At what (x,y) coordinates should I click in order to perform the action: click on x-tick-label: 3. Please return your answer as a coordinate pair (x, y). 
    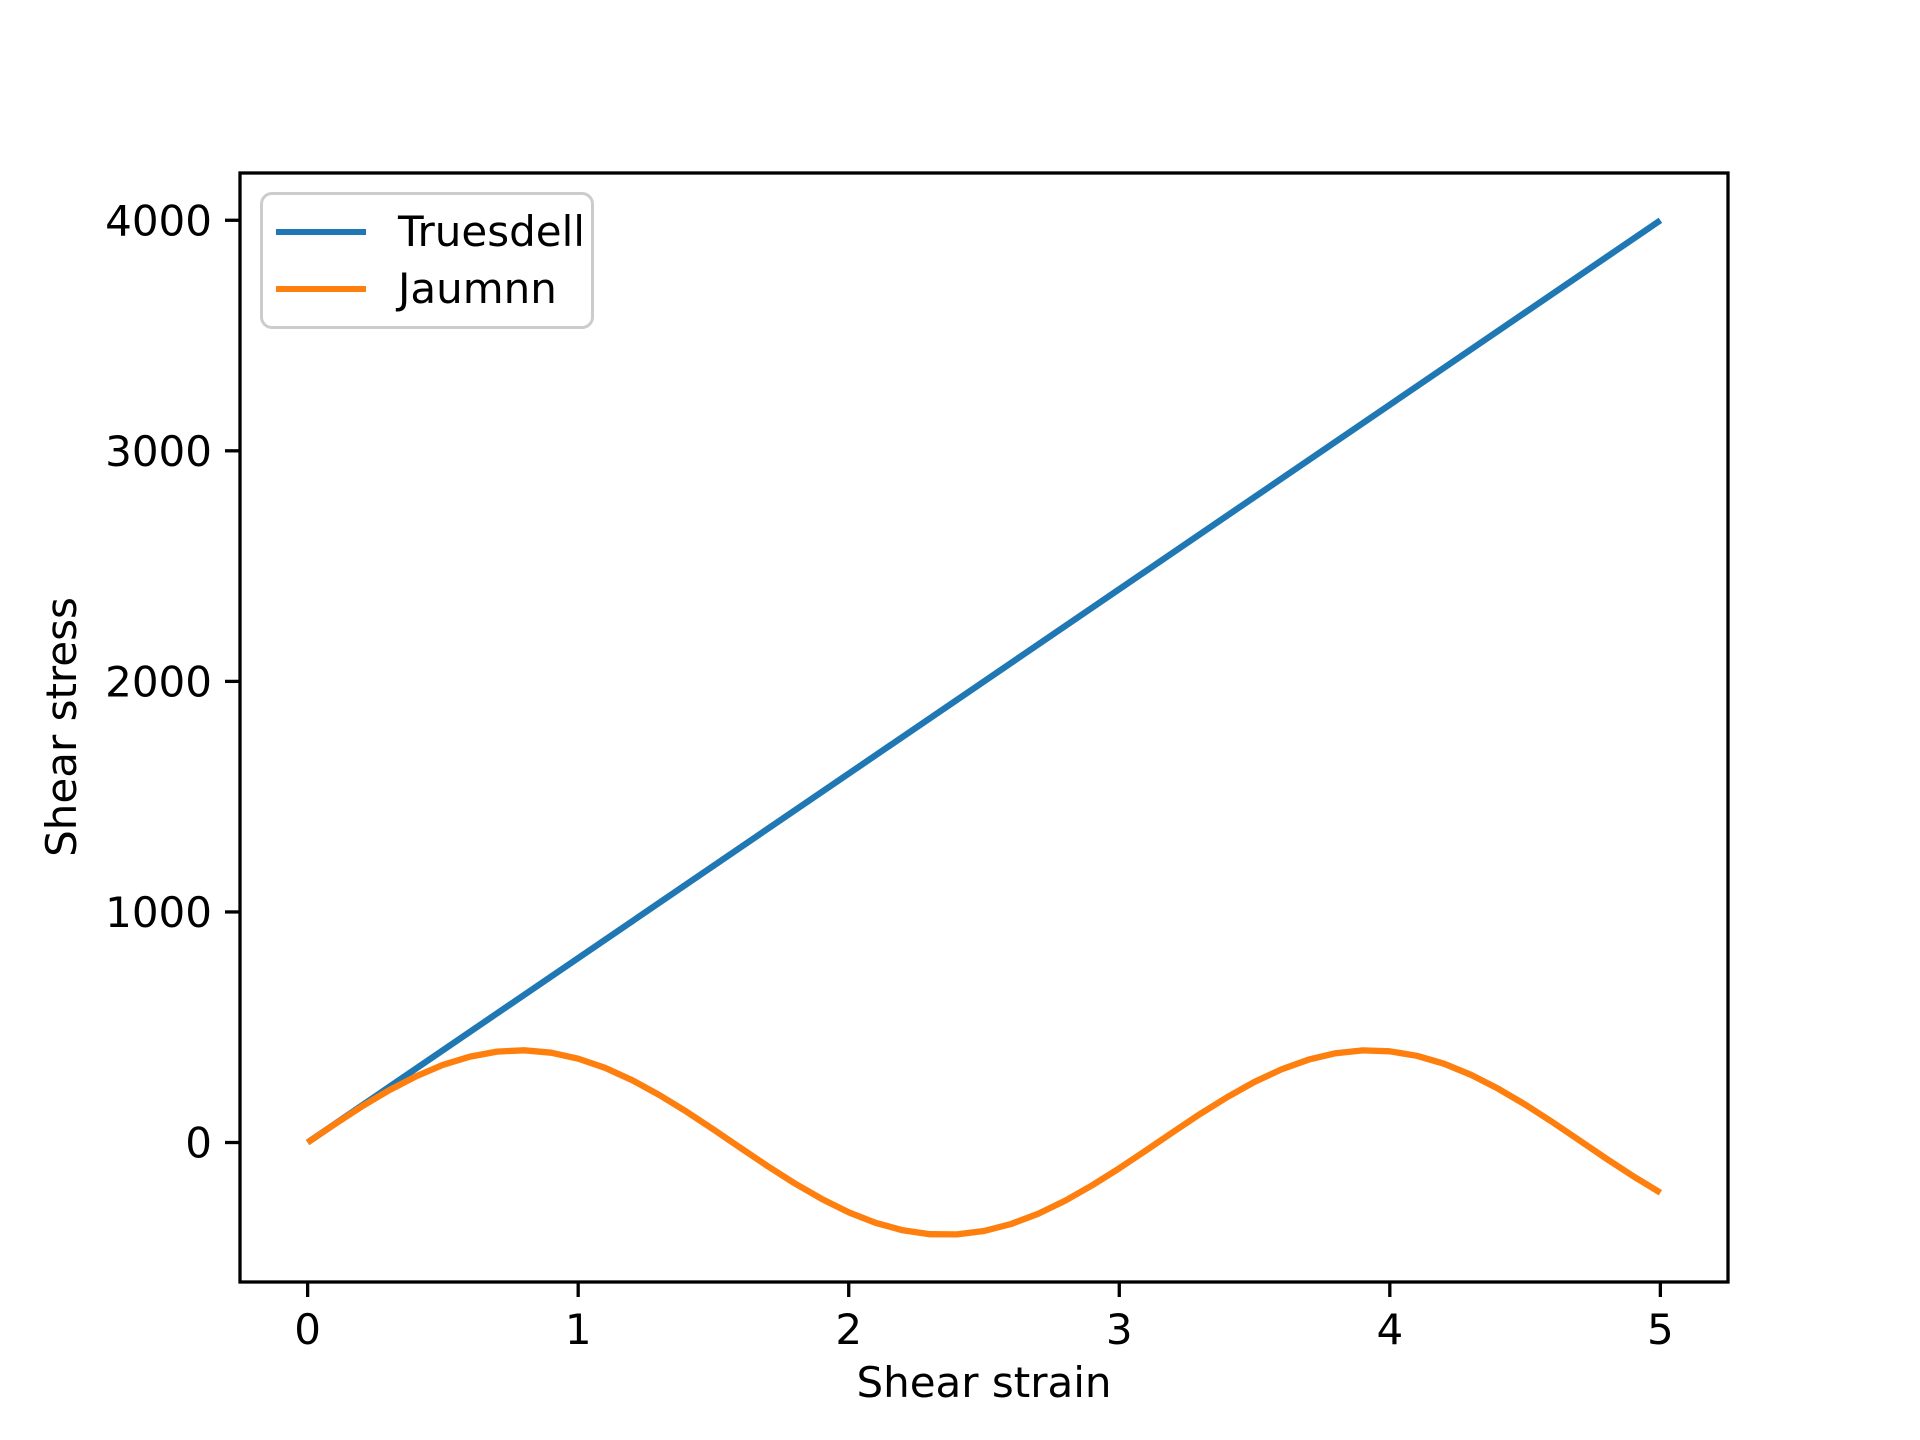
    Looking at the image, I should click on (1119, 1329).